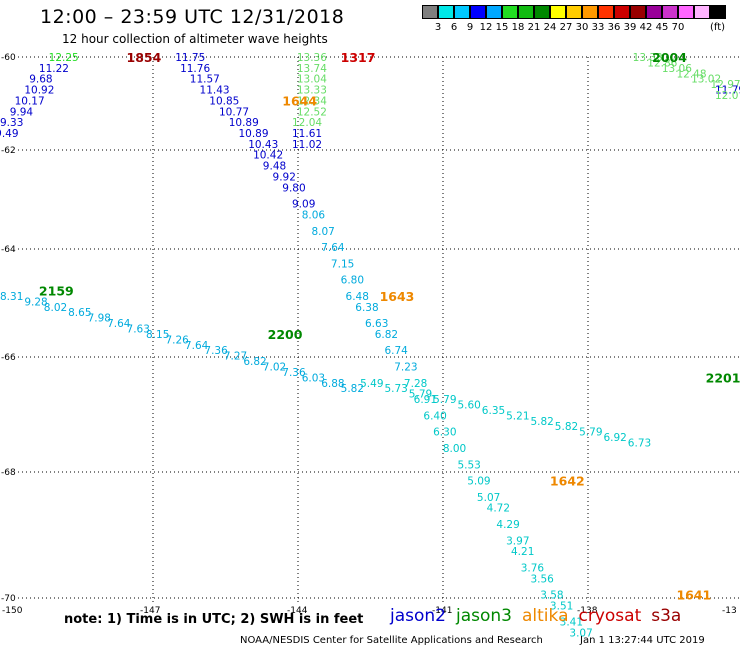 This screenshot has height=650, width=740. What do you see at coordinates (312, 80) in the screenshot?
I see `wave-height-value: 13.04` at bounding box center [312, 80].